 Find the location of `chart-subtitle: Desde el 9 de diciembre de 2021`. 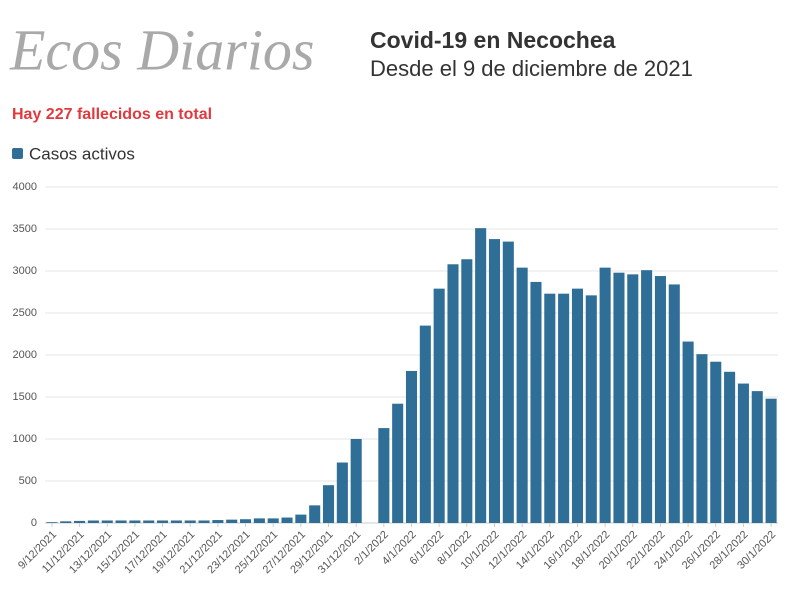

chart-subtitle: Desde el 9 de diciembre de 2021 is located at coordinates (531, 68).